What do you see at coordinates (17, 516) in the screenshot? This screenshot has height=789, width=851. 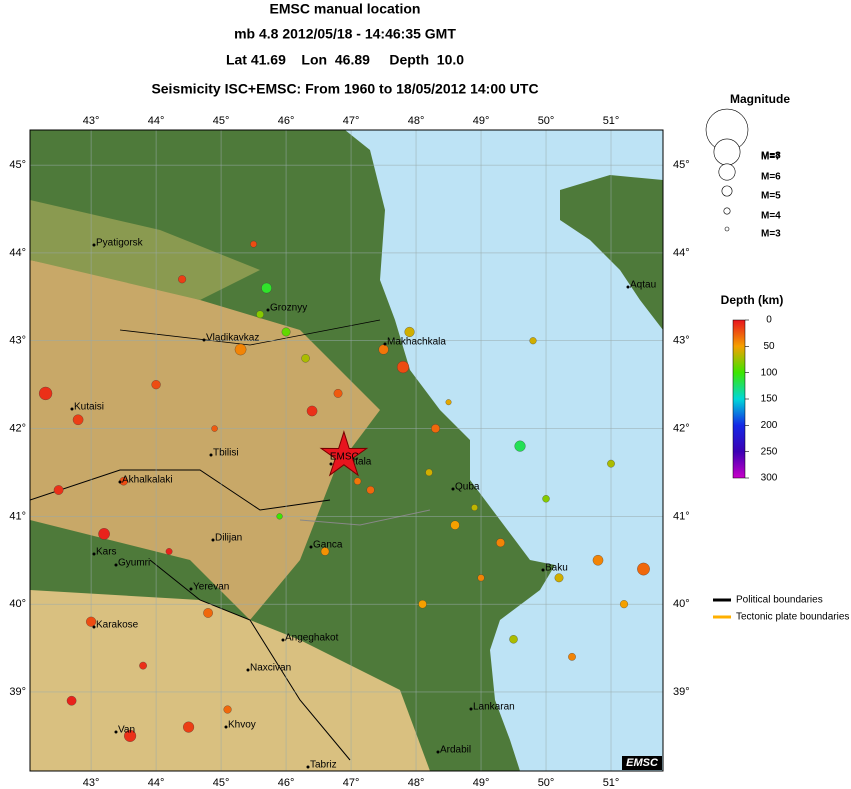 I see `y-tick-label: 41°` at bounding box center [17, 516].